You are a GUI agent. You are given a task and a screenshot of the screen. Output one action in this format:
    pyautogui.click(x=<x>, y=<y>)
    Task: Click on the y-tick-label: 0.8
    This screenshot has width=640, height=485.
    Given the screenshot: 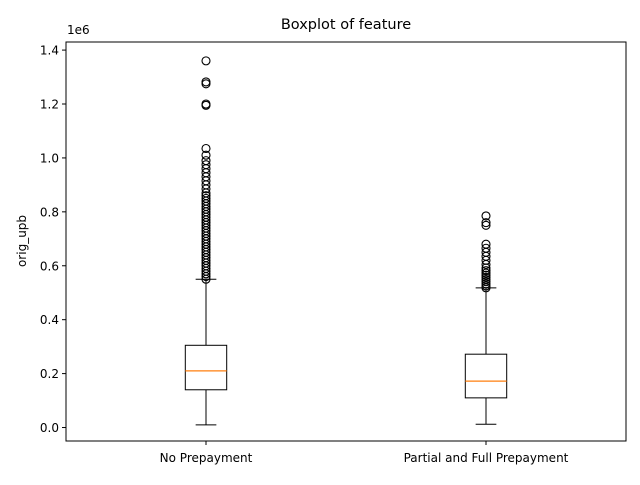 What is the action you would take?
    pyautogui.click(x=49, y=212)
    